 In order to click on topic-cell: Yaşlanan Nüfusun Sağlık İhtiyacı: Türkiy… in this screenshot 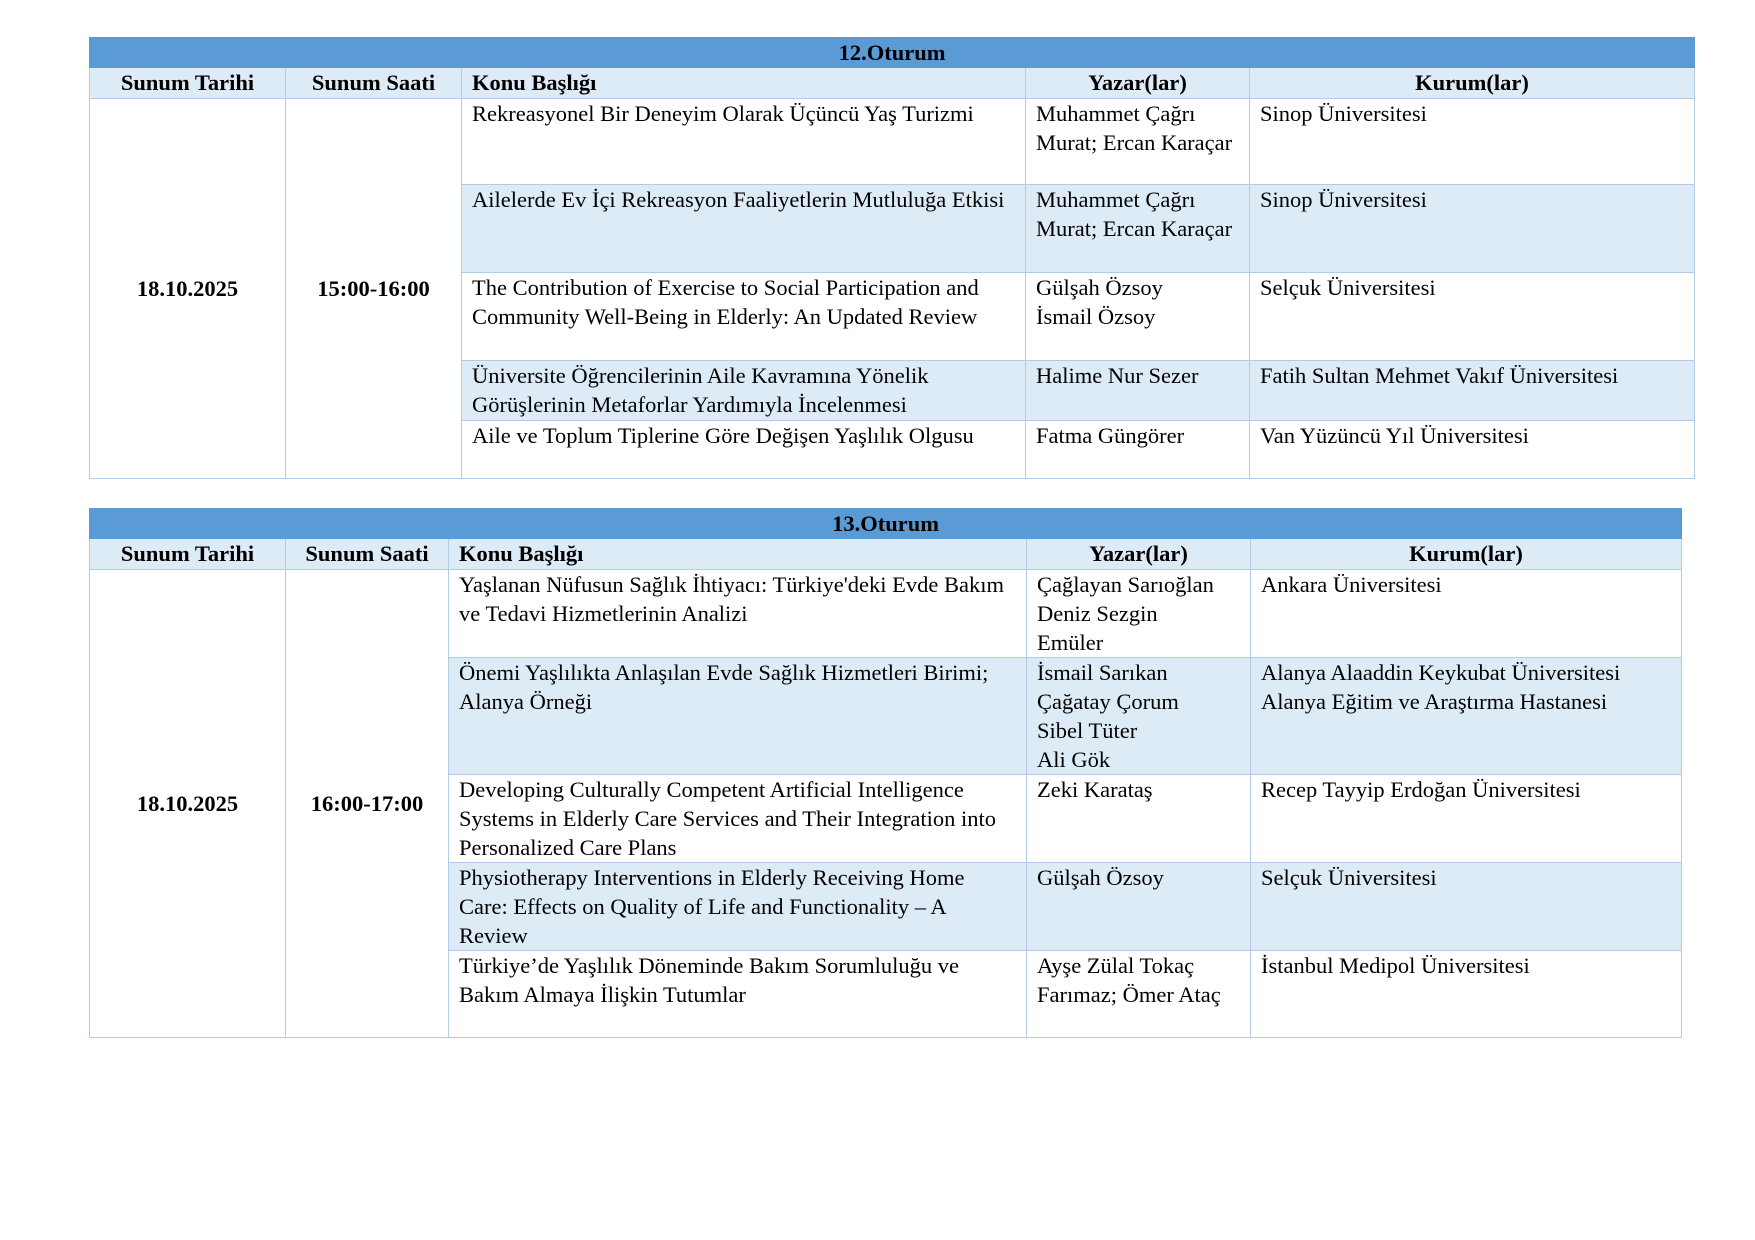, I will do `click(737, 613)`.